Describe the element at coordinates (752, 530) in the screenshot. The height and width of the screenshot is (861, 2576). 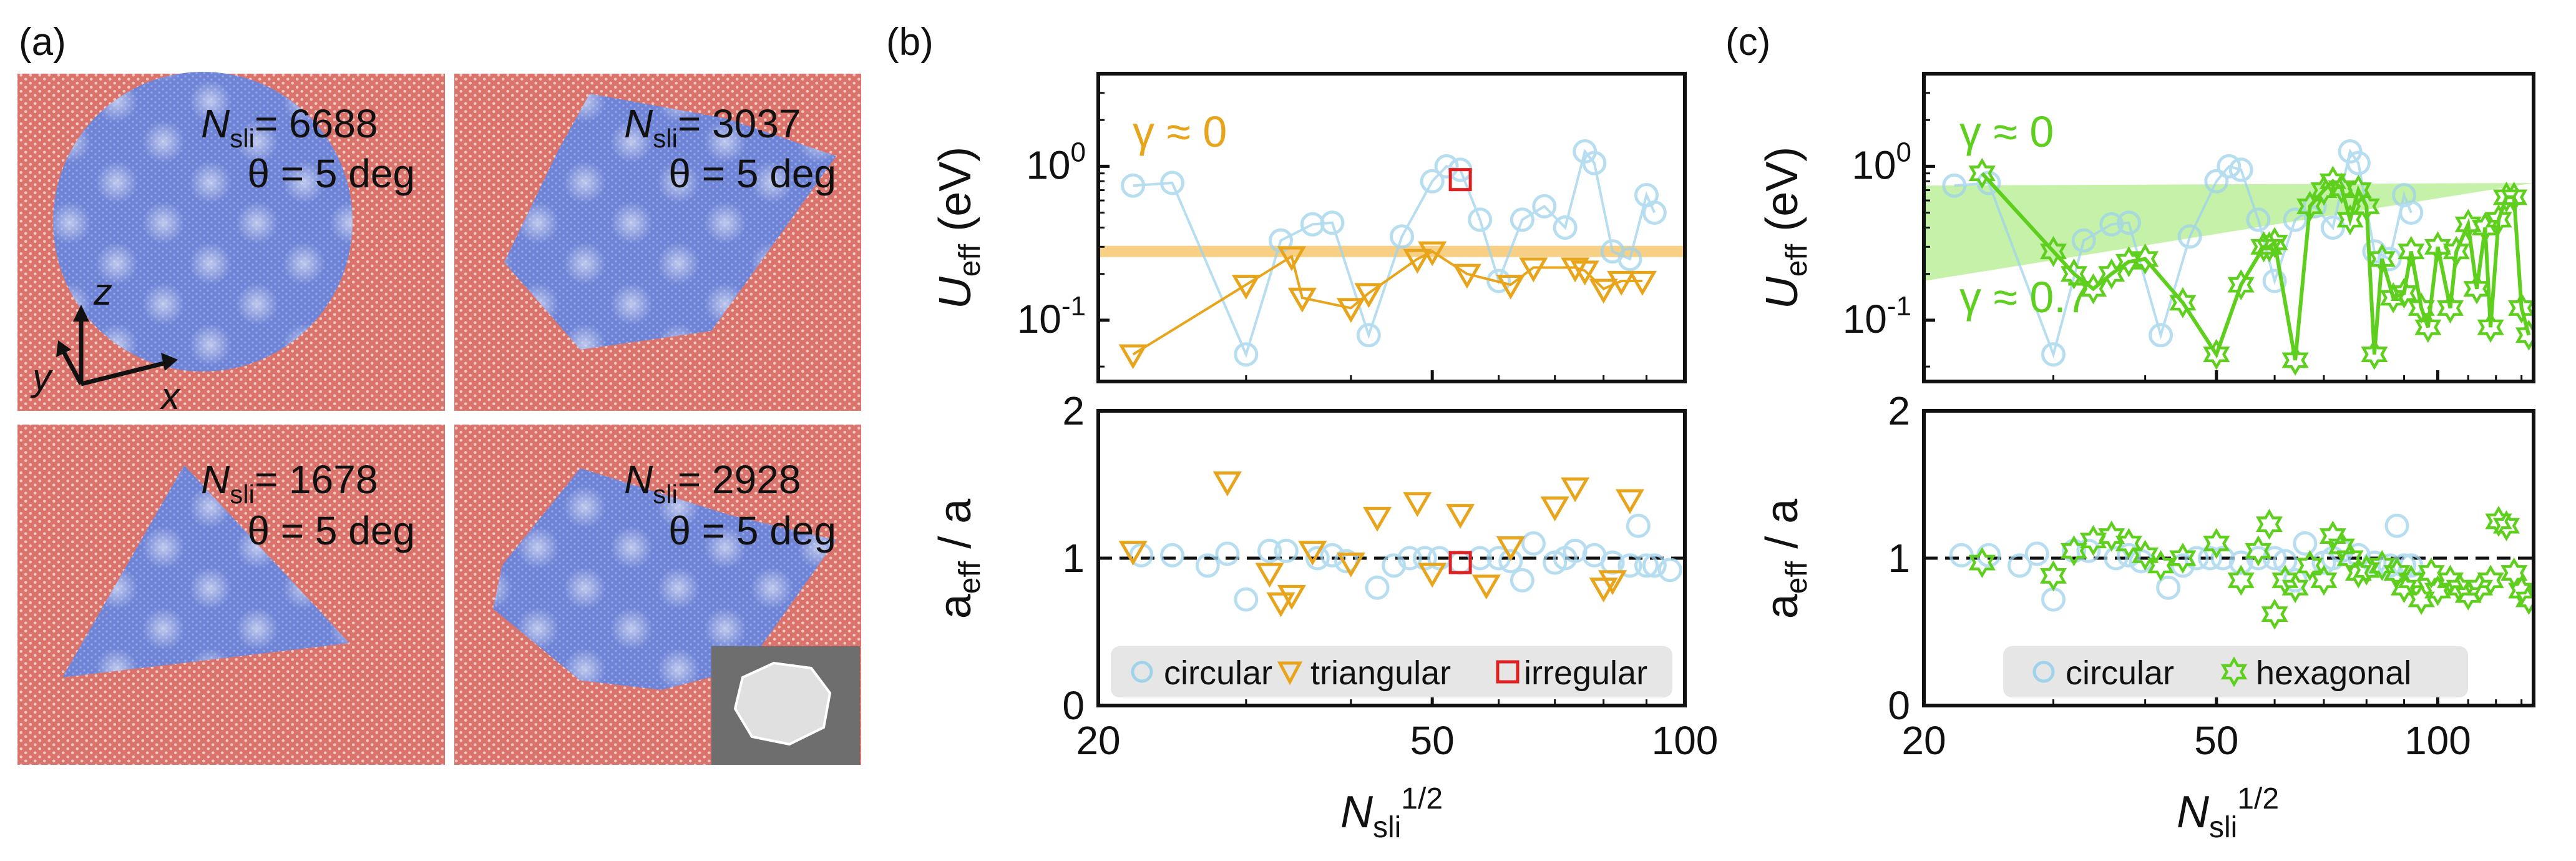
I see `snapshot-4-theta: θ = 5 deg` at that location.